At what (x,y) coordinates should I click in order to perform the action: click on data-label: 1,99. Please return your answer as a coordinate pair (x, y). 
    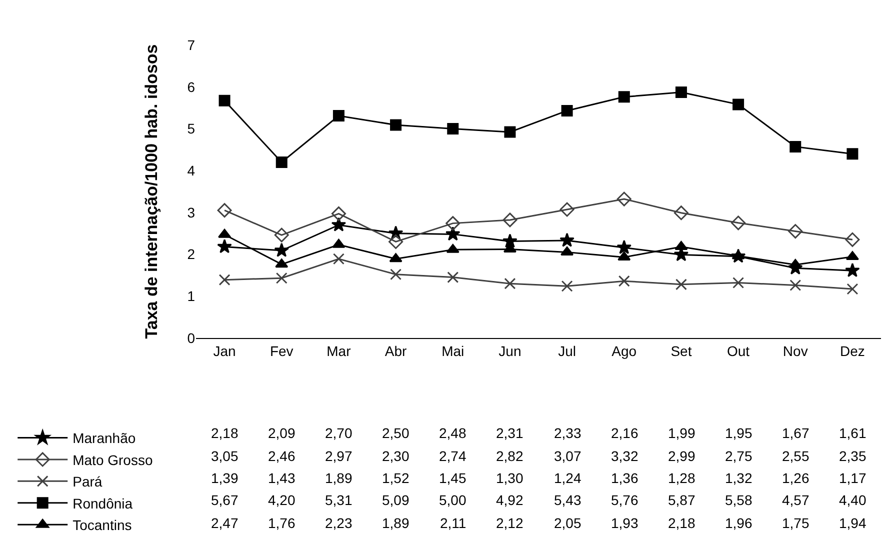
    Looking at the image, I should click on (682, 433).